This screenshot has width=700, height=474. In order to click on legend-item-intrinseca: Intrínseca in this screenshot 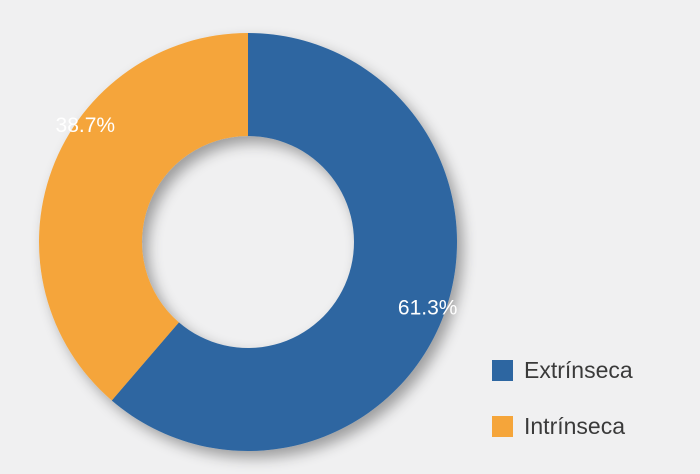, I will do `click(562, 426)`.